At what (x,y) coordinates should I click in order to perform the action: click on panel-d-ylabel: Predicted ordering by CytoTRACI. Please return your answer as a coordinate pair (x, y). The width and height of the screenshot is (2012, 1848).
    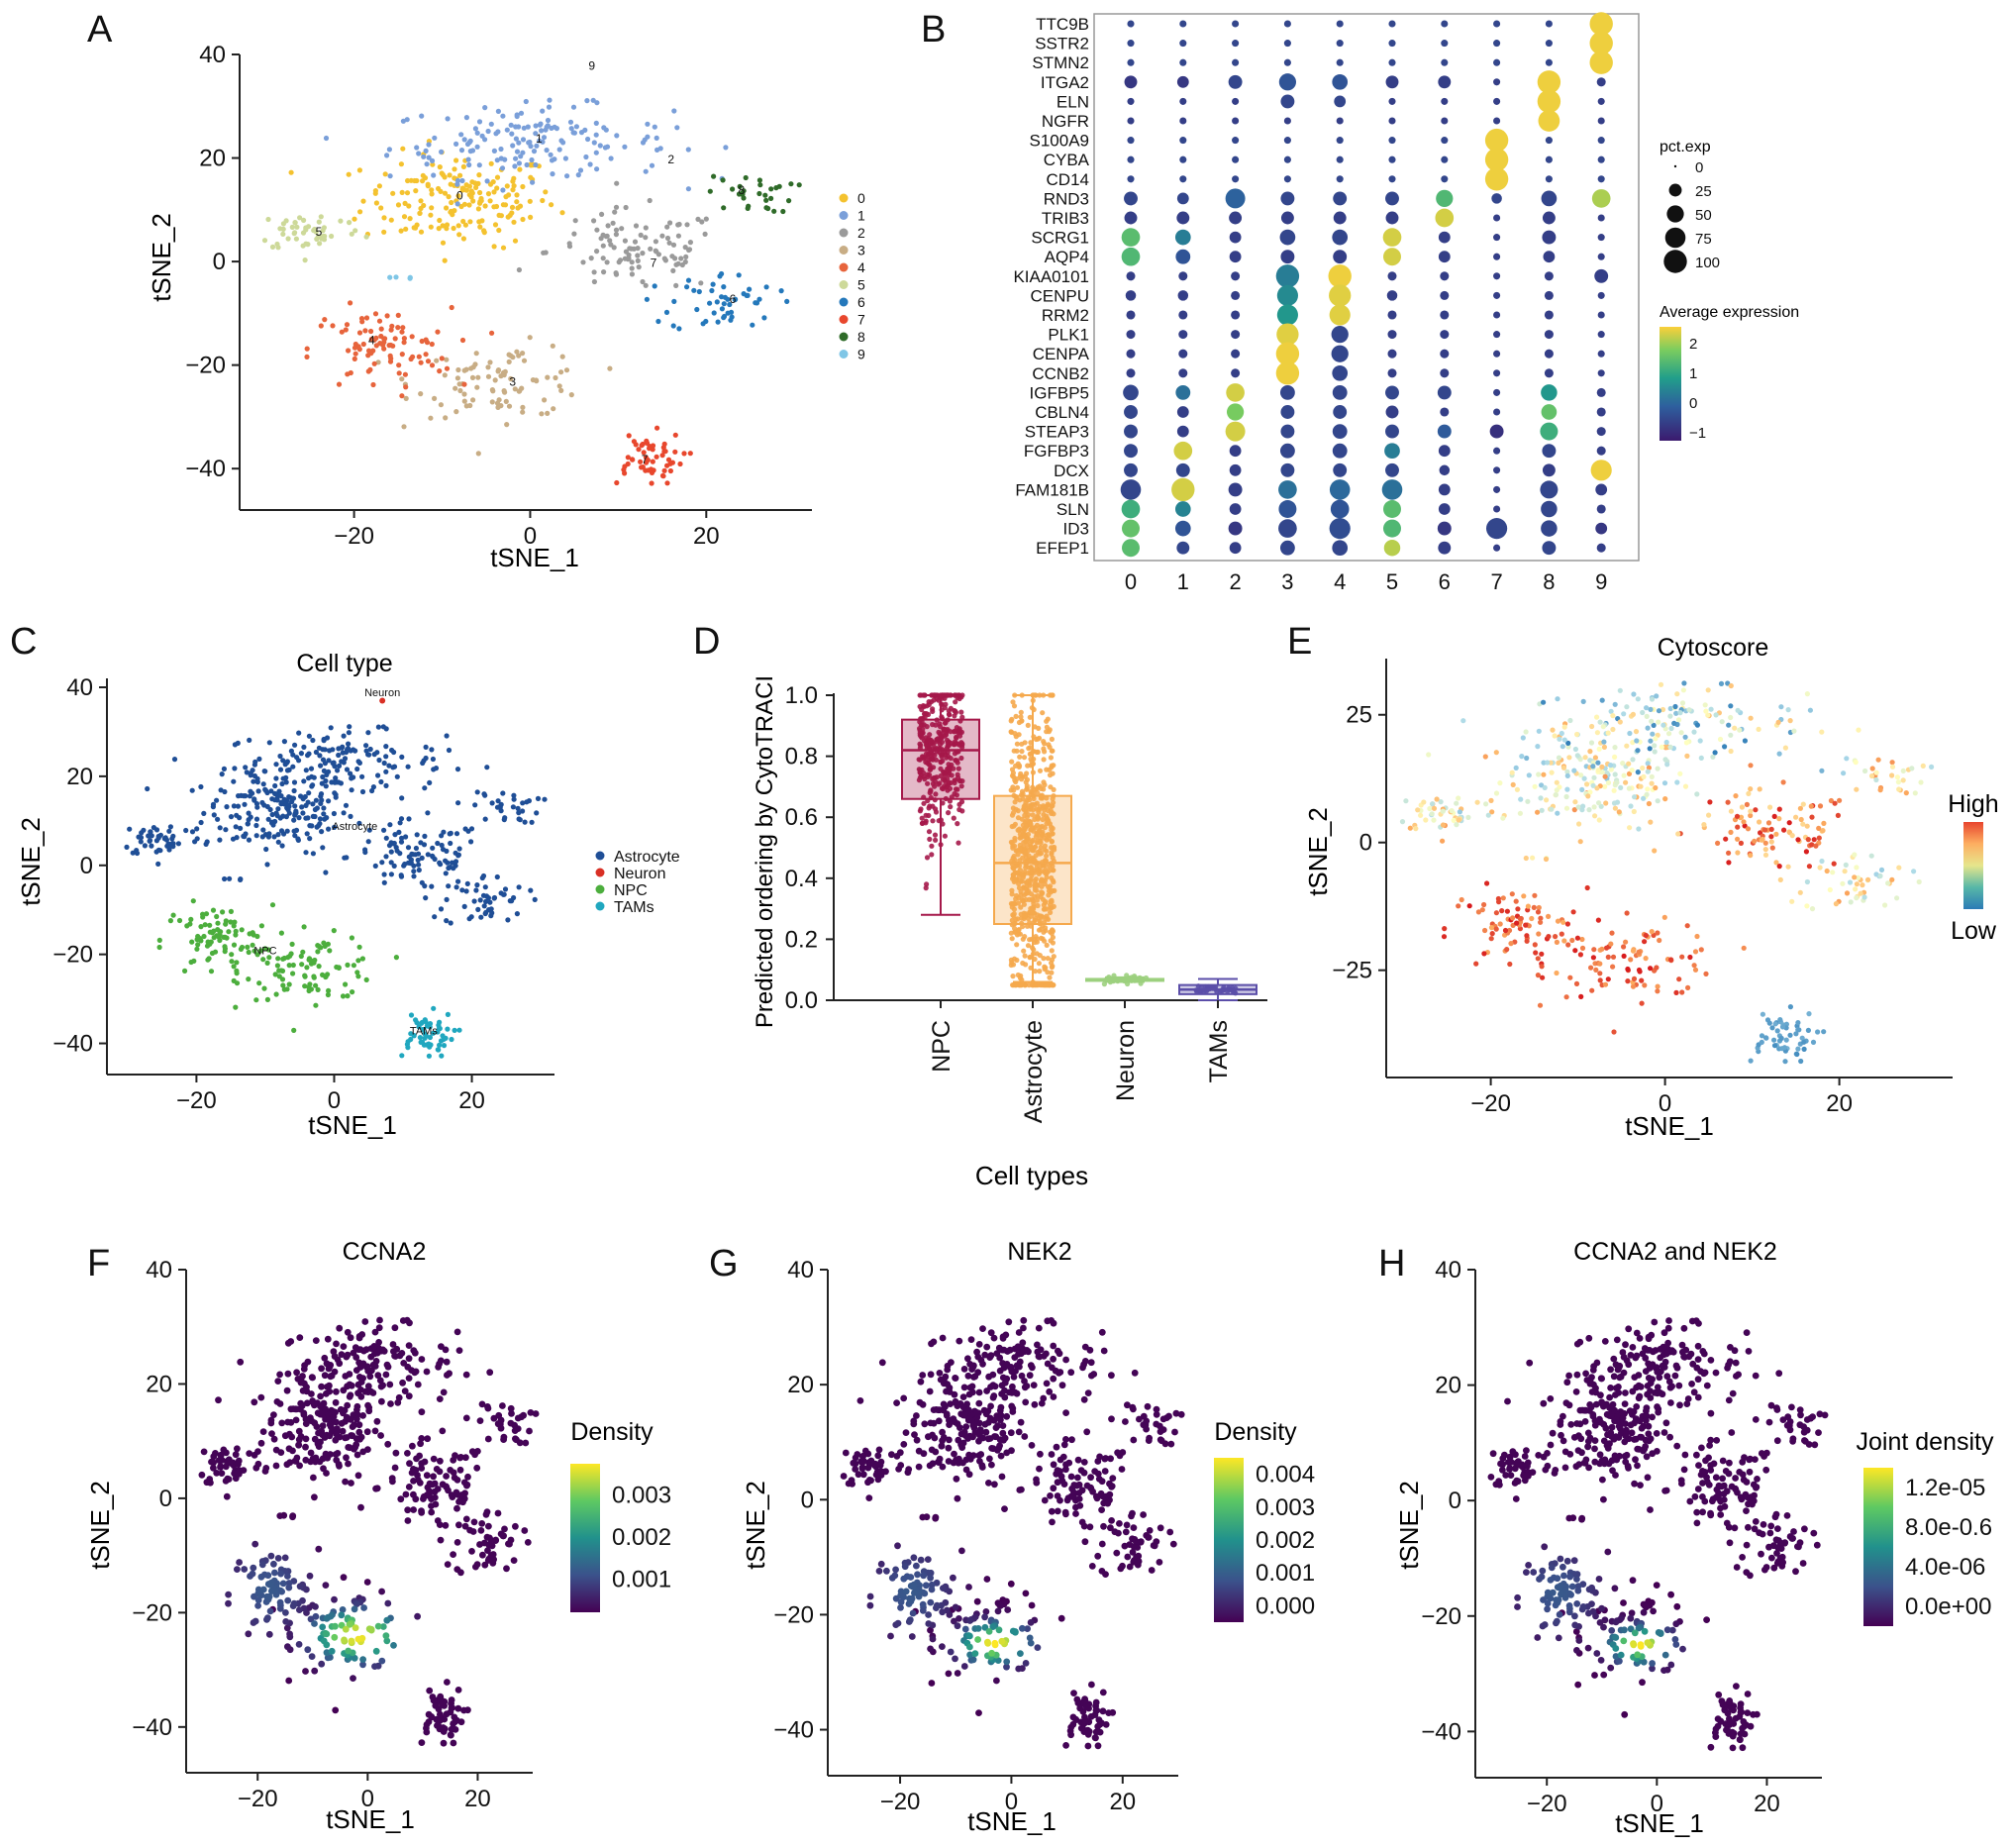
    Looking at the image, I should click on (765, 852).